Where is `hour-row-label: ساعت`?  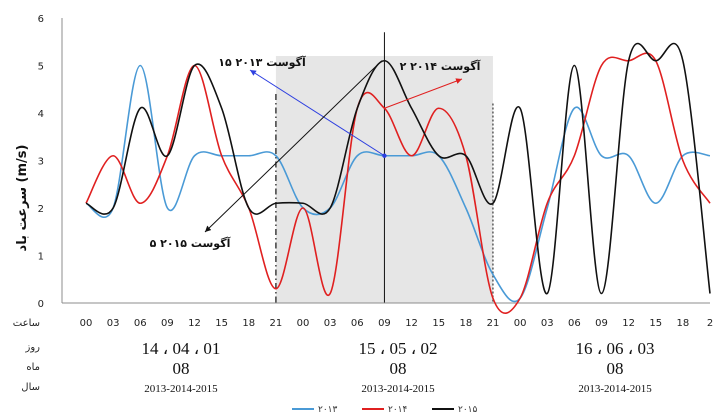
hour-row-label: ساعت is located at coordinates (26, 323).